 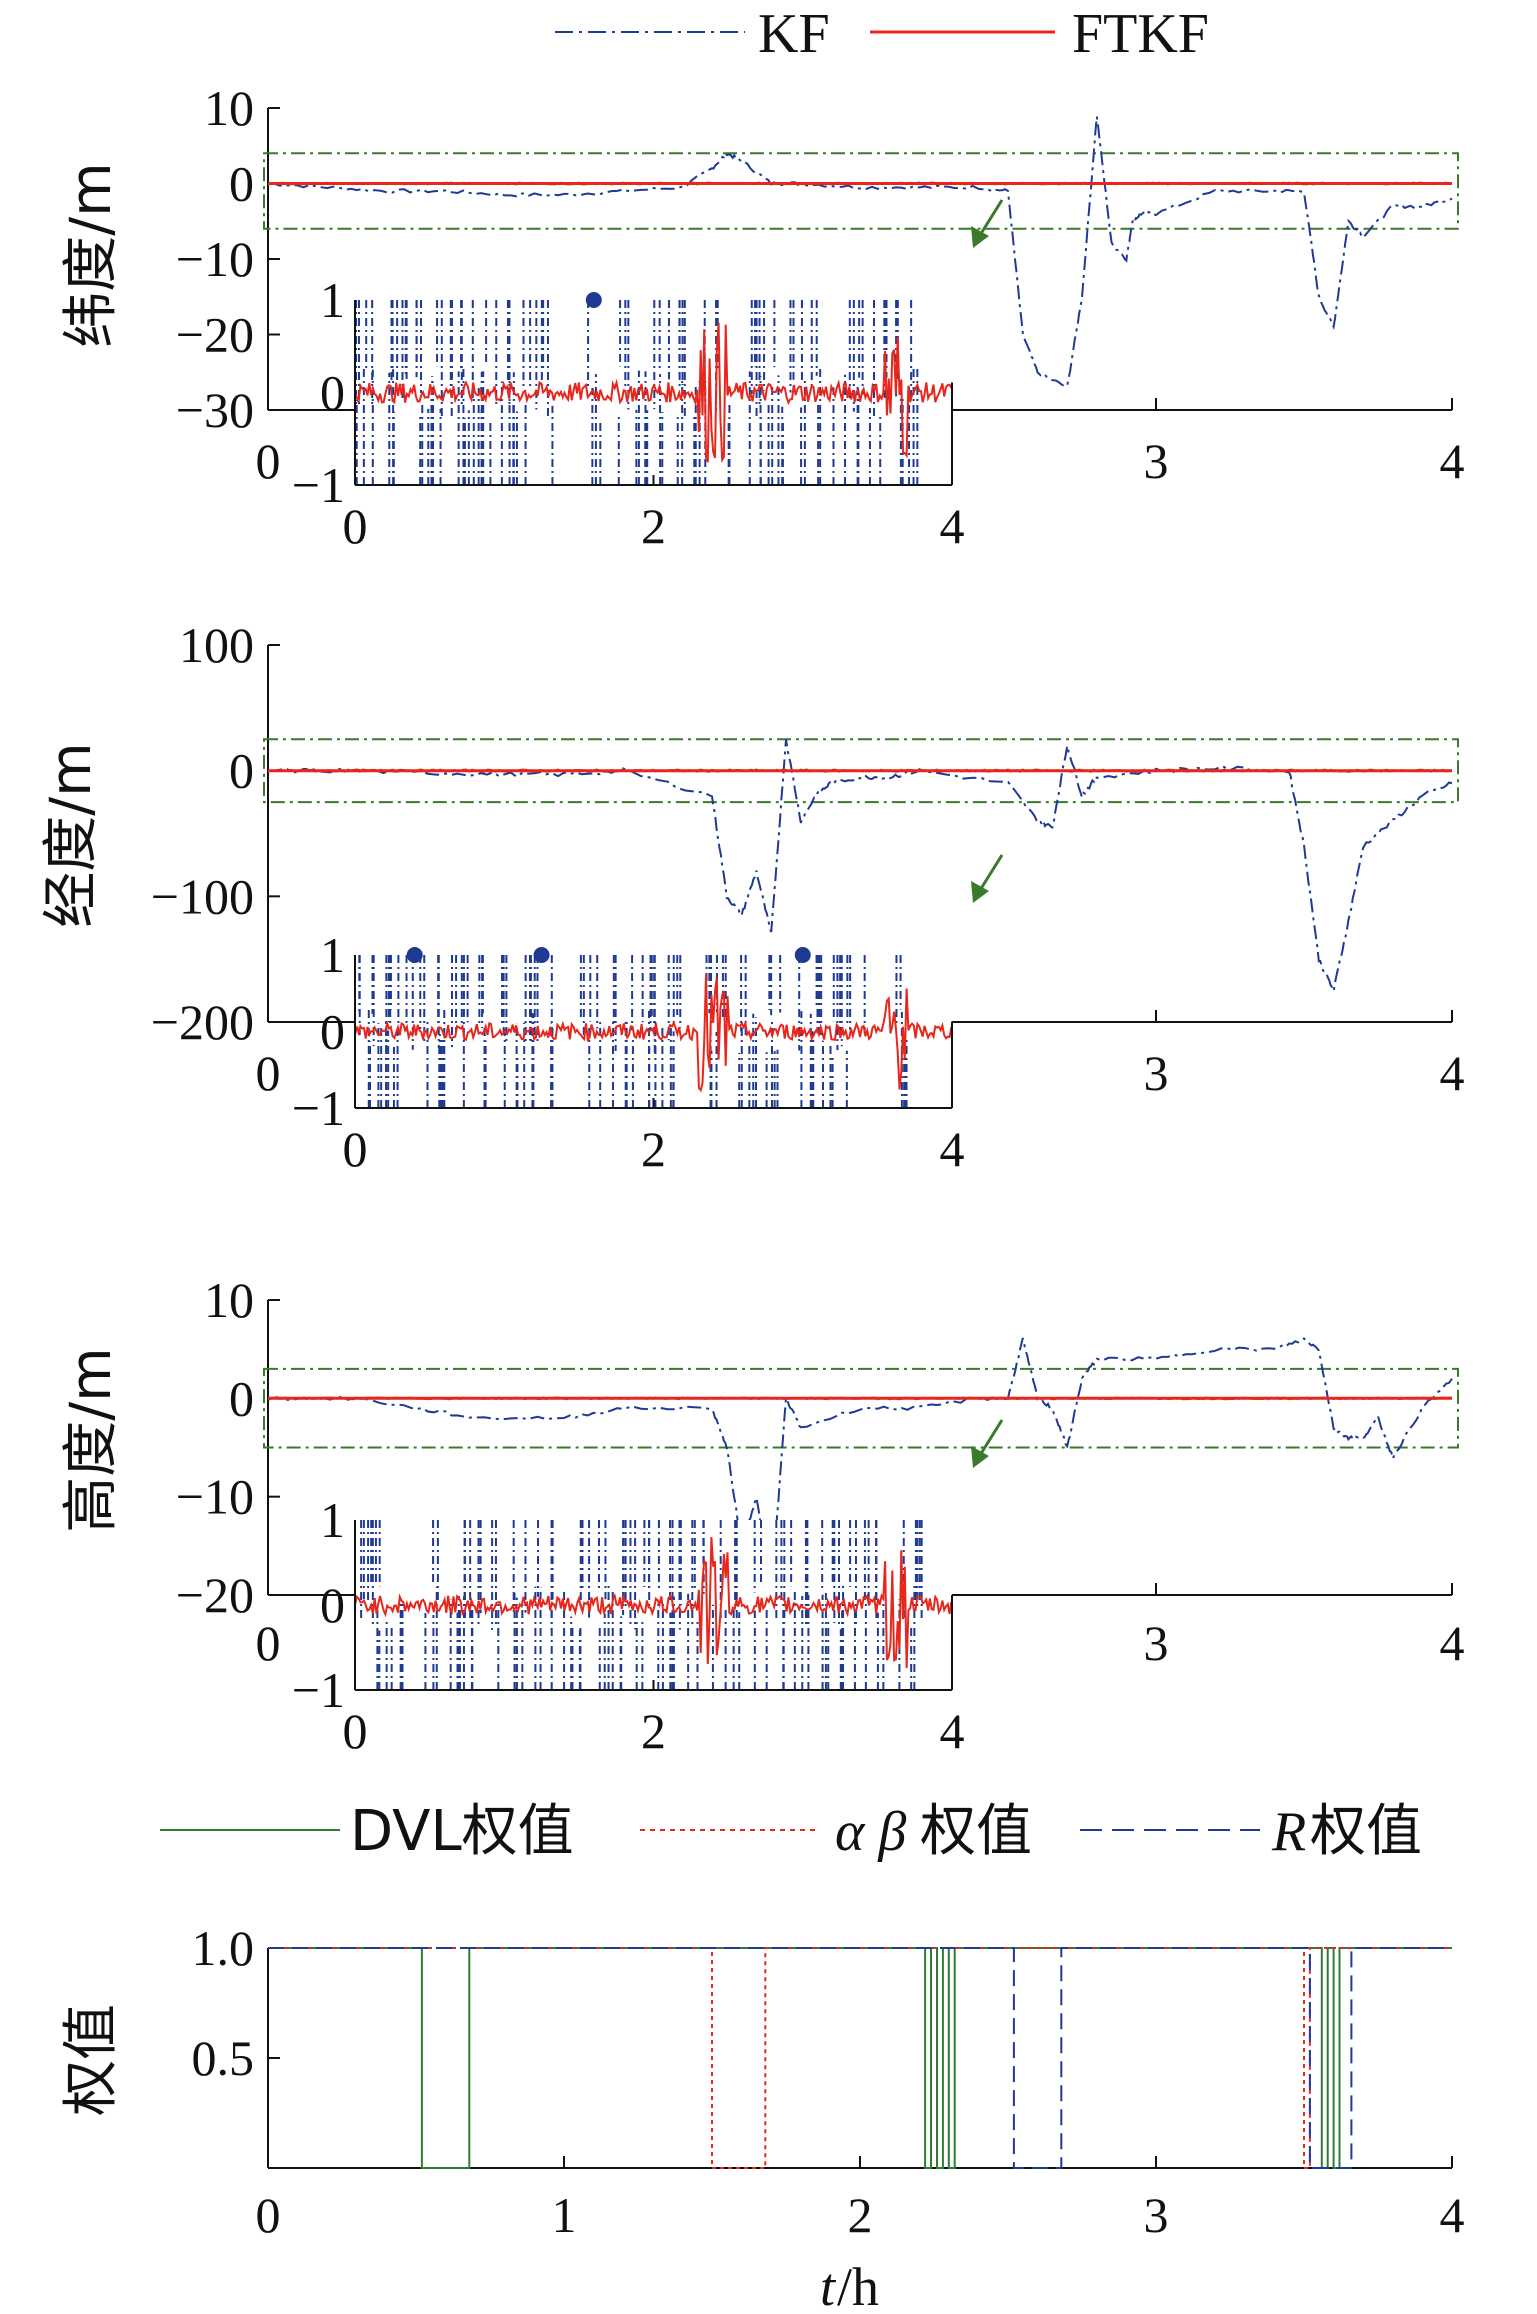 I want to click on legend-ftkf-label: FTKF, so click(x=1140, y=34).